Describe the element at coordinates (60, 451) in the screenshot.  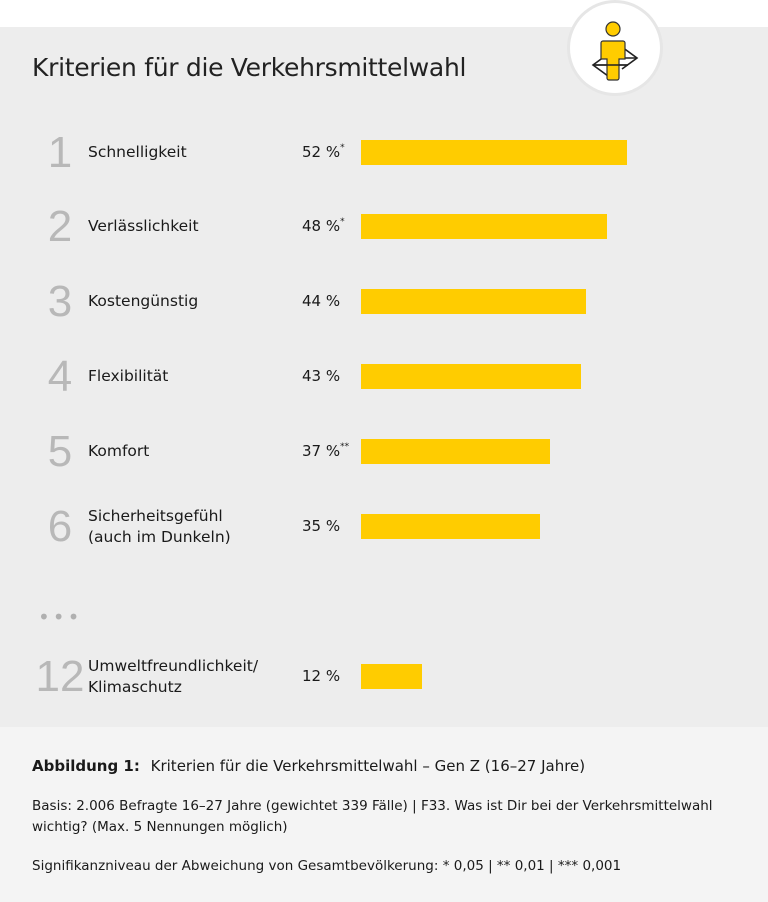
I see `rank-number: 5` at that location.